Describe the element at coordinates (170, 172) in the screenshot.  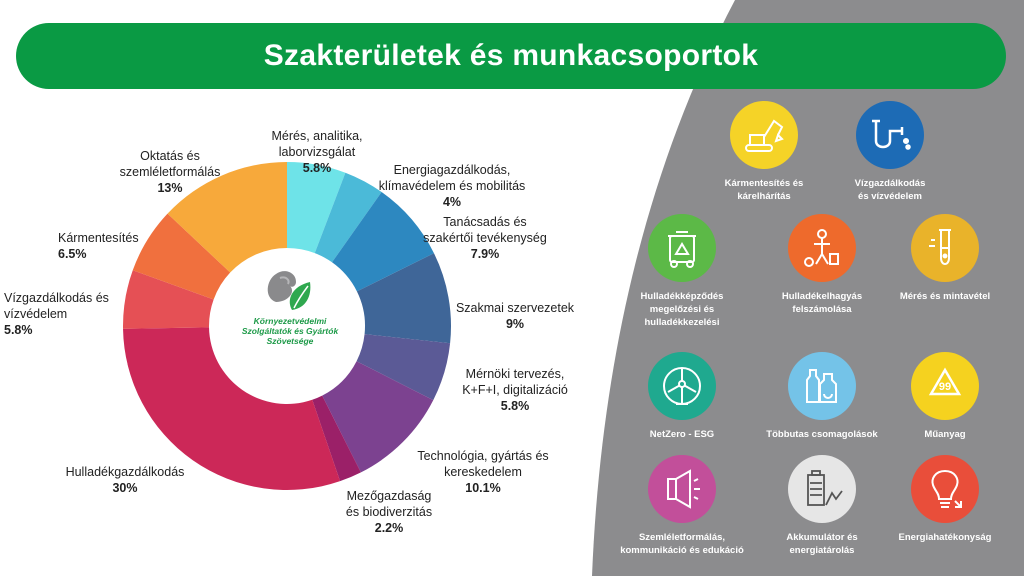
I see `label-oktatas: Oktatás és szemléletformálás 13%` at that location.